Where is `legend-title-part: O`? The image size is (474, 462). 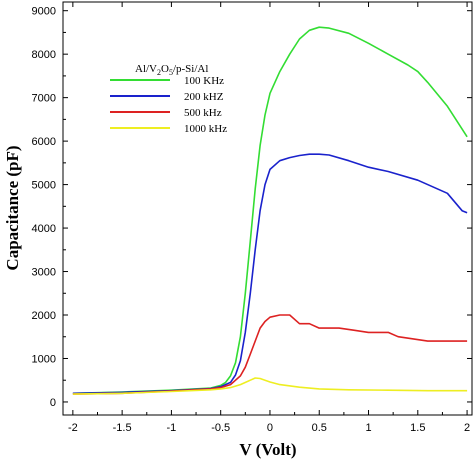 legend-title-part: O is located at coordinates (165, 69).